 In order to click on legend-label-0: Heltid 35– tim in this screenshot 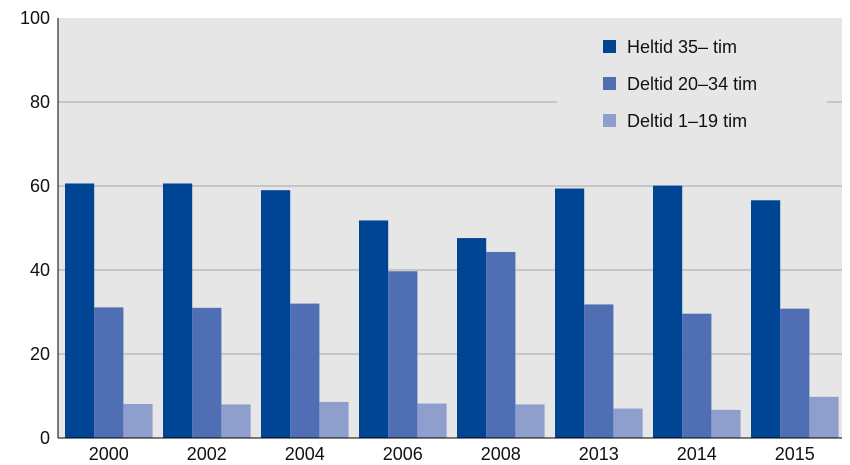, I will do `click(682, 47)`.